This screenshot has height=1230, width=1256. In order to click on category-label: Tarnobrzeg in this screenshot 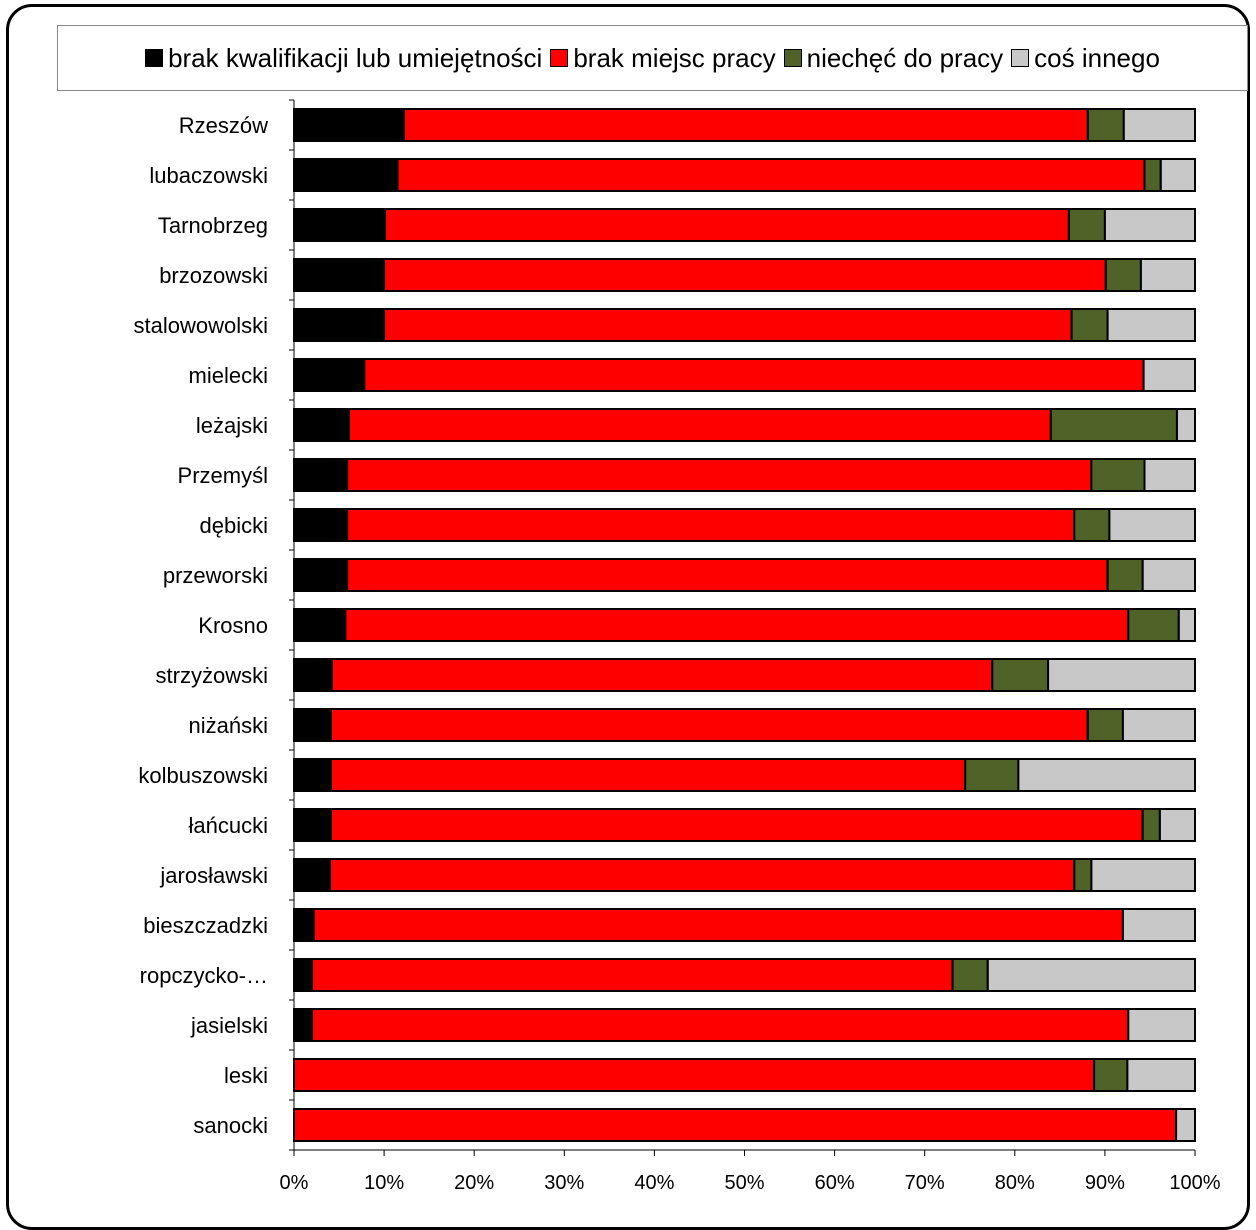, I will do `click(213, 225)`.